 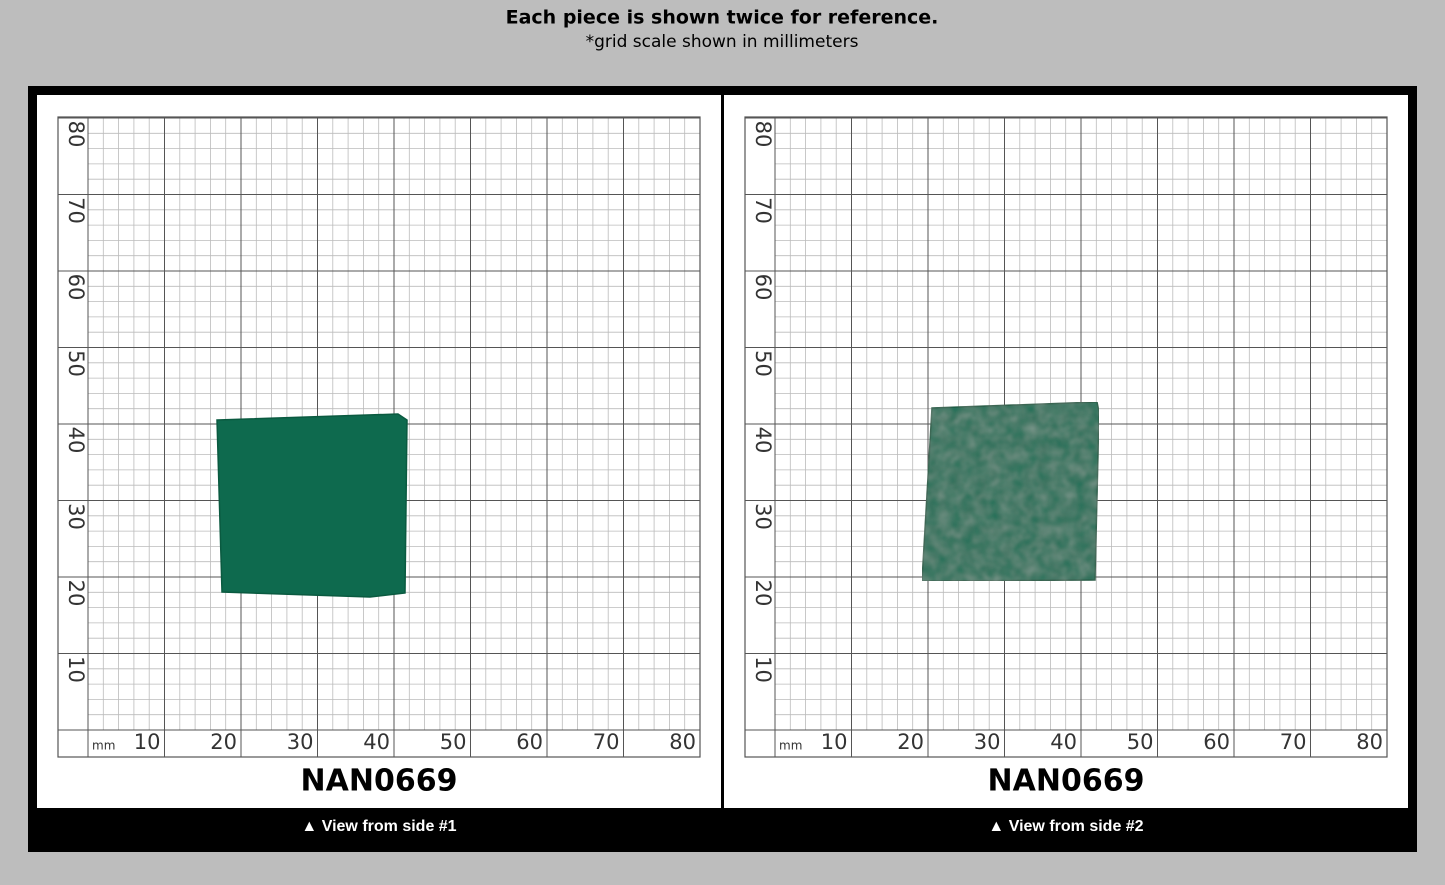 I want to click on title: Each piece is shown twice for reference., so click(x=722, y=18).